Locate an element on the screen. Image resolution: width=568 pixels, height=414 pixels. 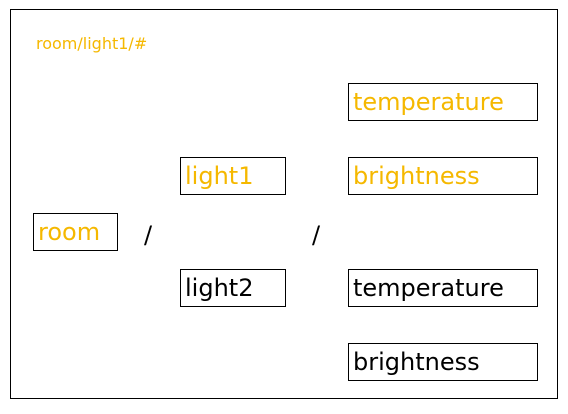
node-light2: light2 is located at coordinates (233, 288).